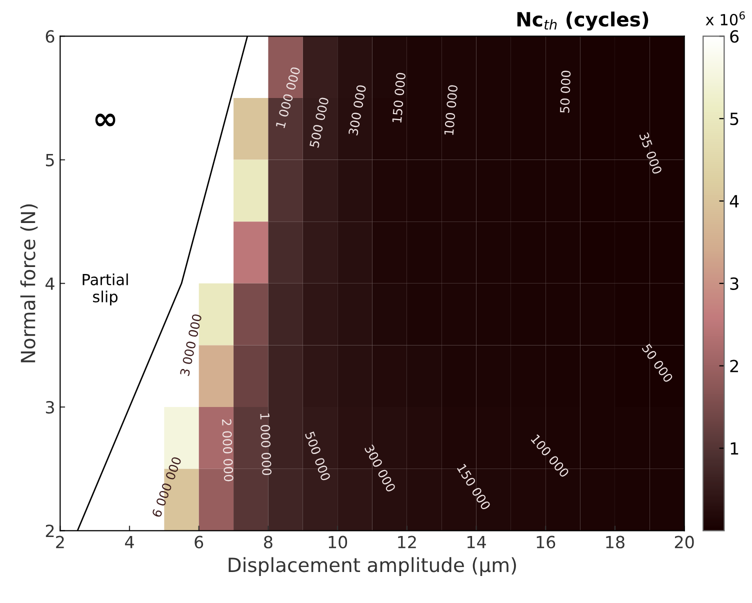 This screenshot has height=603, width=752. Describe the element at coordinates (105, 120) in the screenshot. I see `annotation: ∞` at that location.